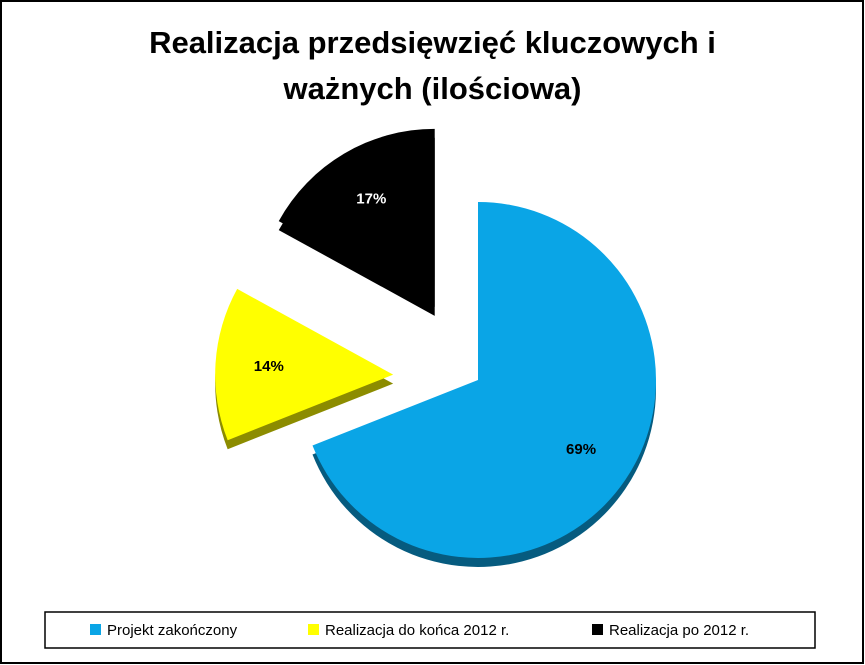 The image size is (865, 665). Describe the element at coordinates (371, 199) in the screenshot. I see `data-label: 17%` at that location.